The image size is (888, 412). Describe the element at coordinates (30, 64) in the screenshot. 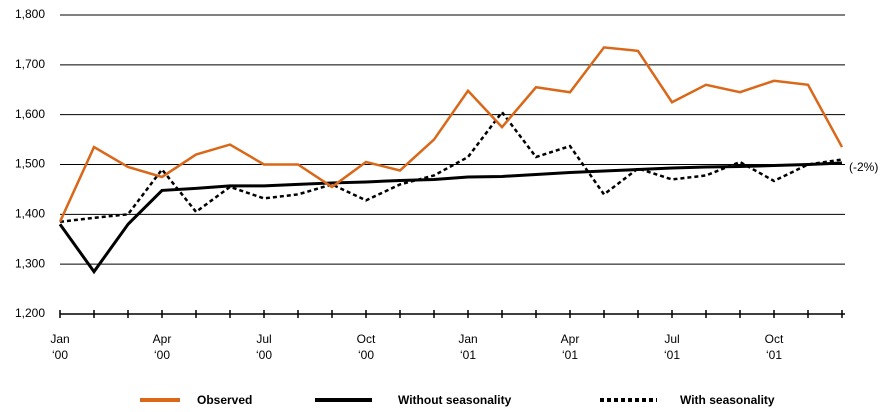

I see `y-tick-label: 1,700` at that location.